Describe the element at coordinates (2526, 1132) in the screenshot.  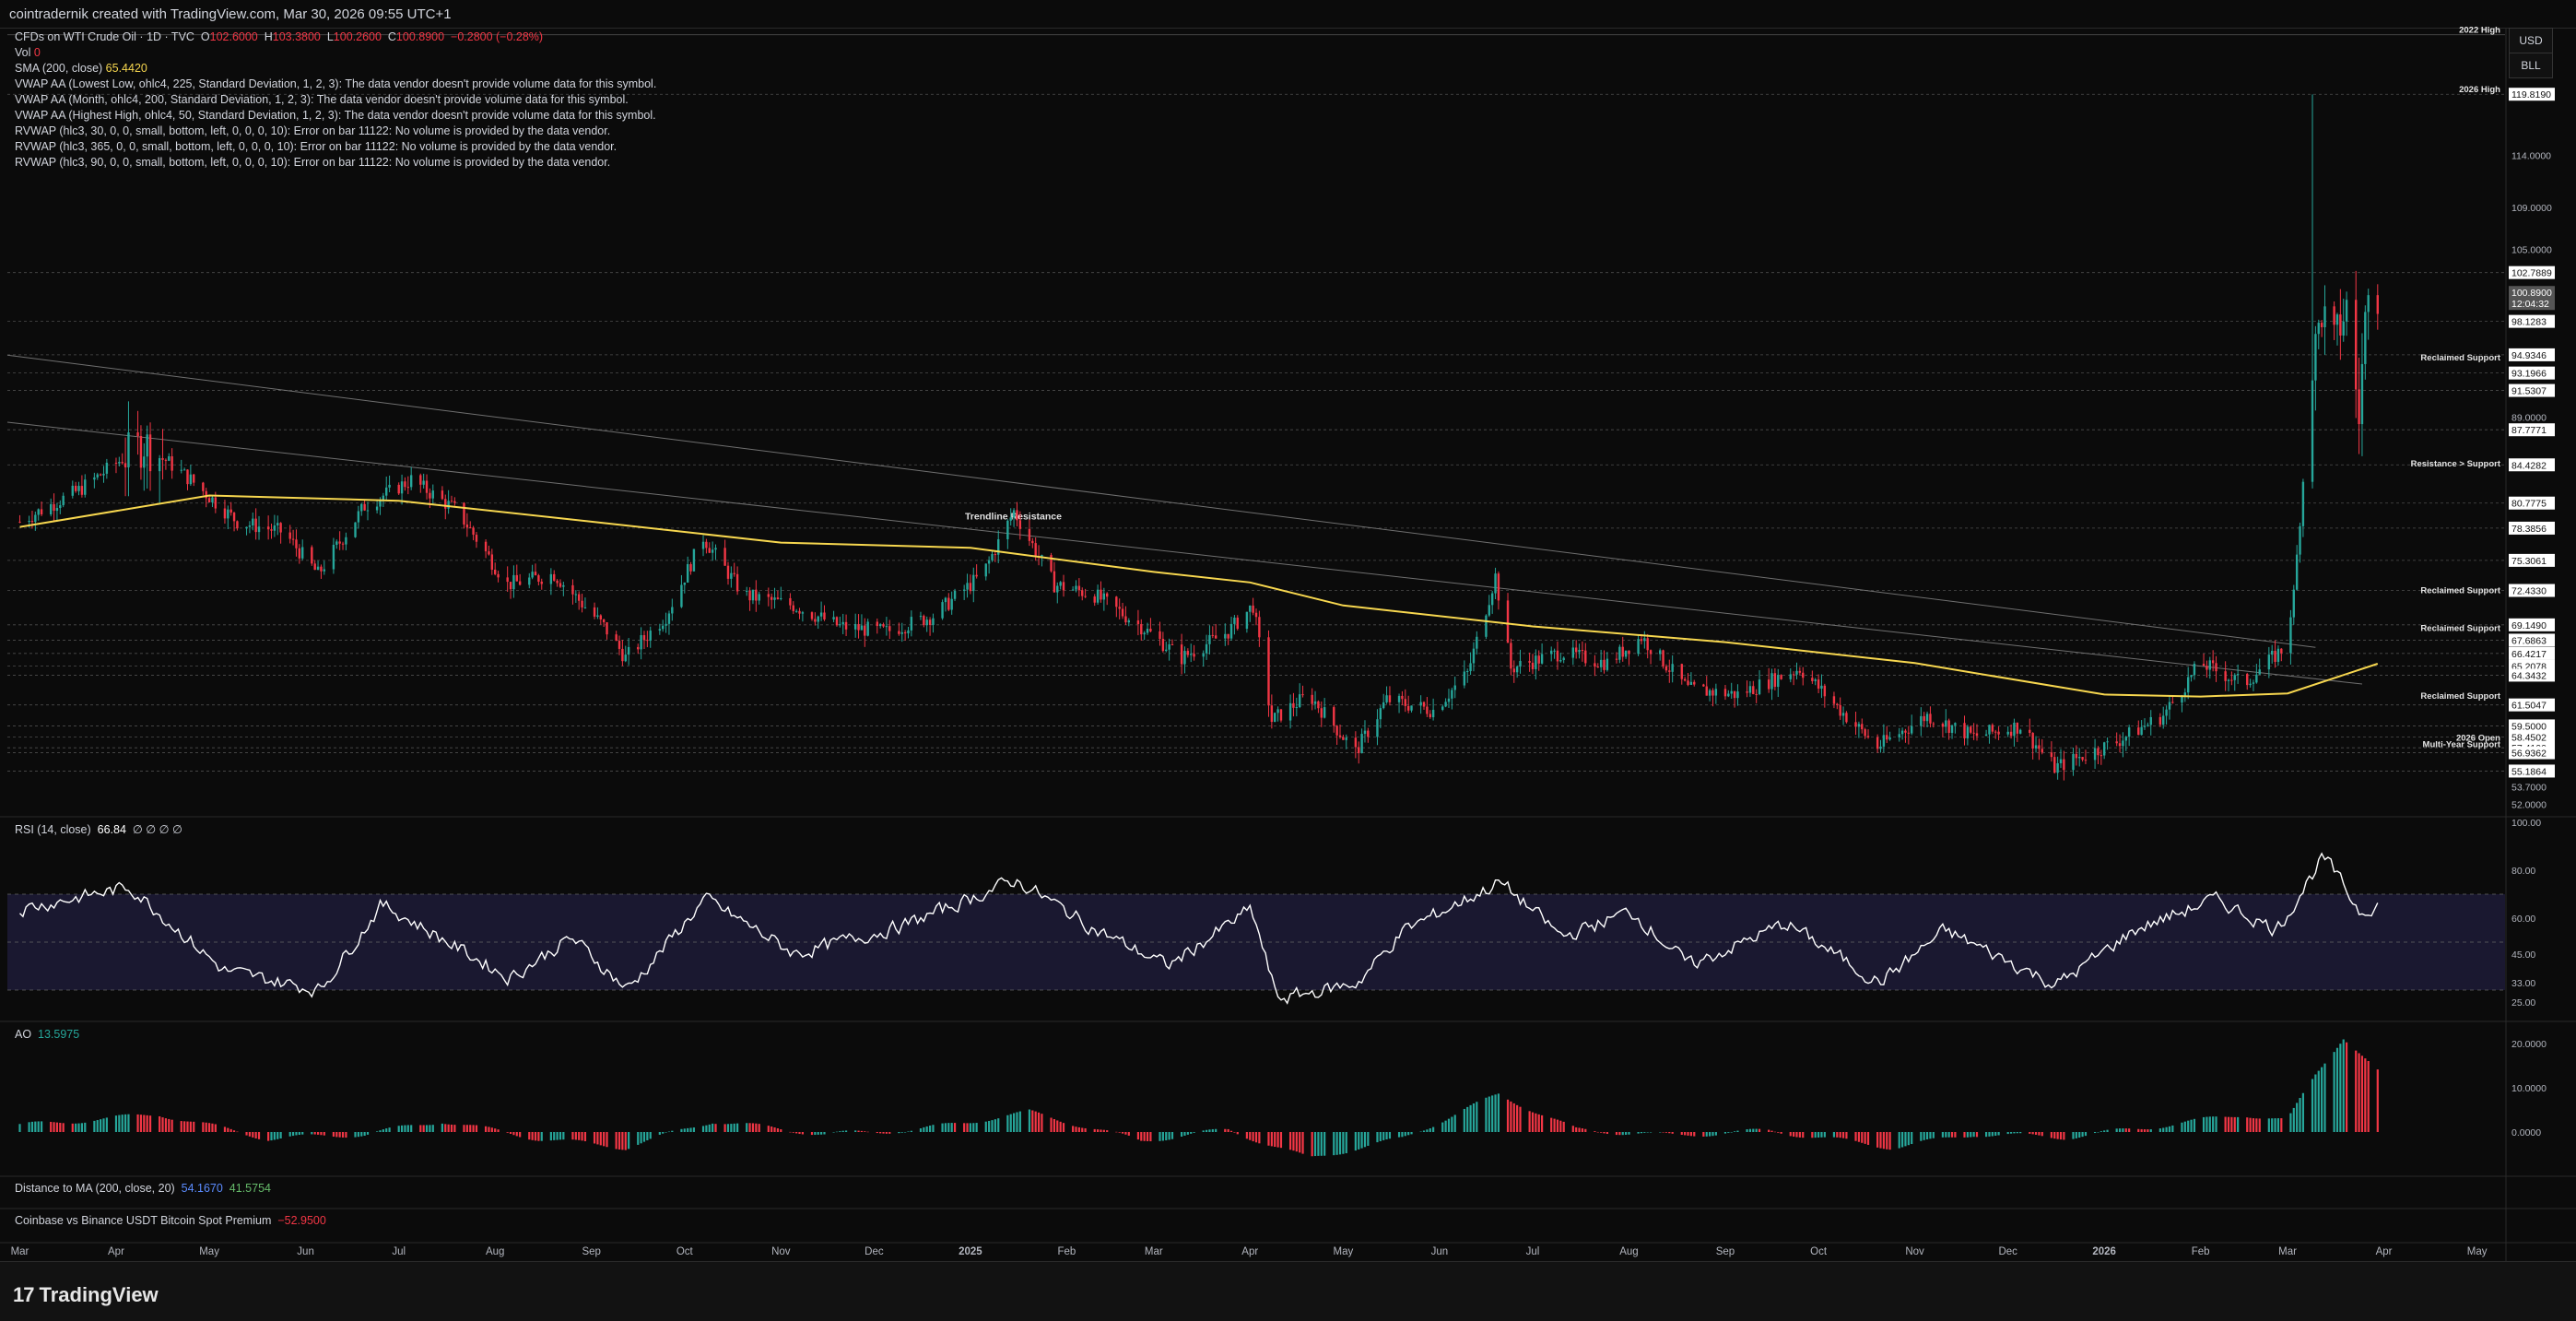
I see `ao-axis-tick: 0.0000` at that location.